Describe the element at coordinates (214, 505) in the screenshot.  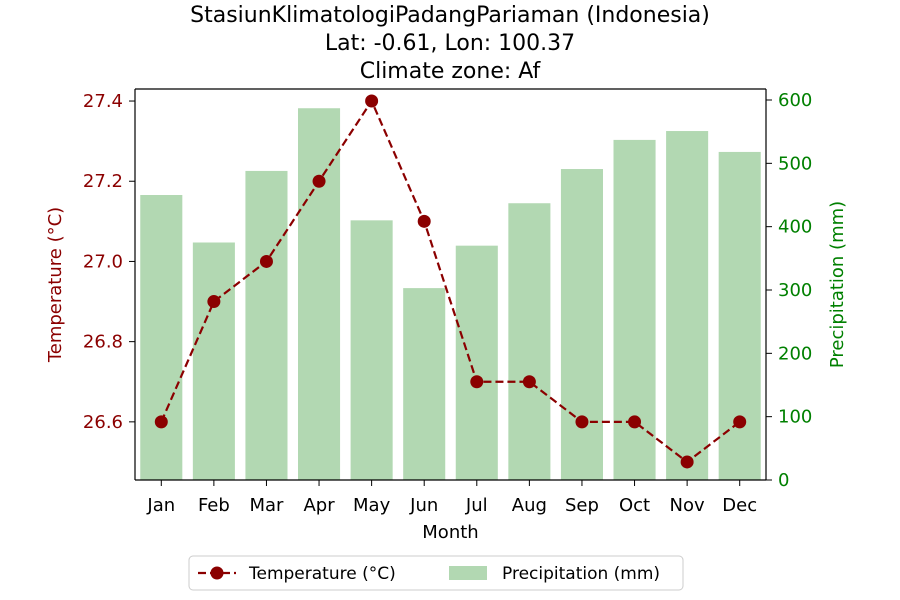
I see `x-tick-label: Feb` at that location.